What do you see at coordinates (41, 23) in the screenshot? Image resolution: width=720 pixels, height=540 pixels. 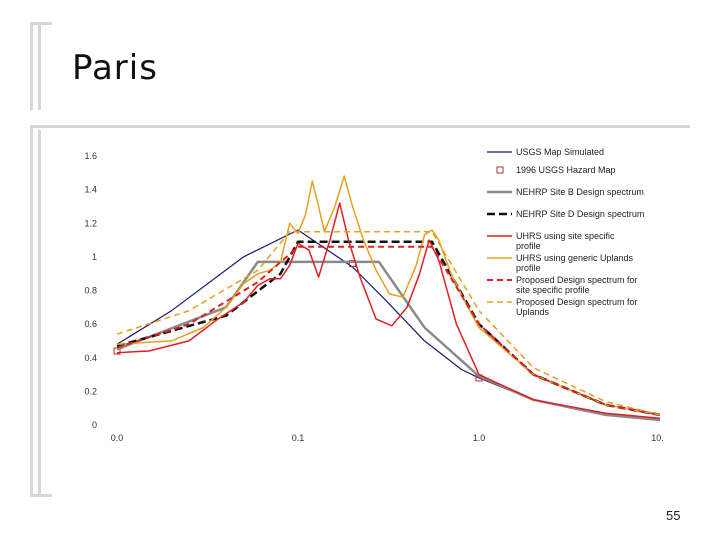 I see `frame-bar-top-left` at bounding box center [41, 23].